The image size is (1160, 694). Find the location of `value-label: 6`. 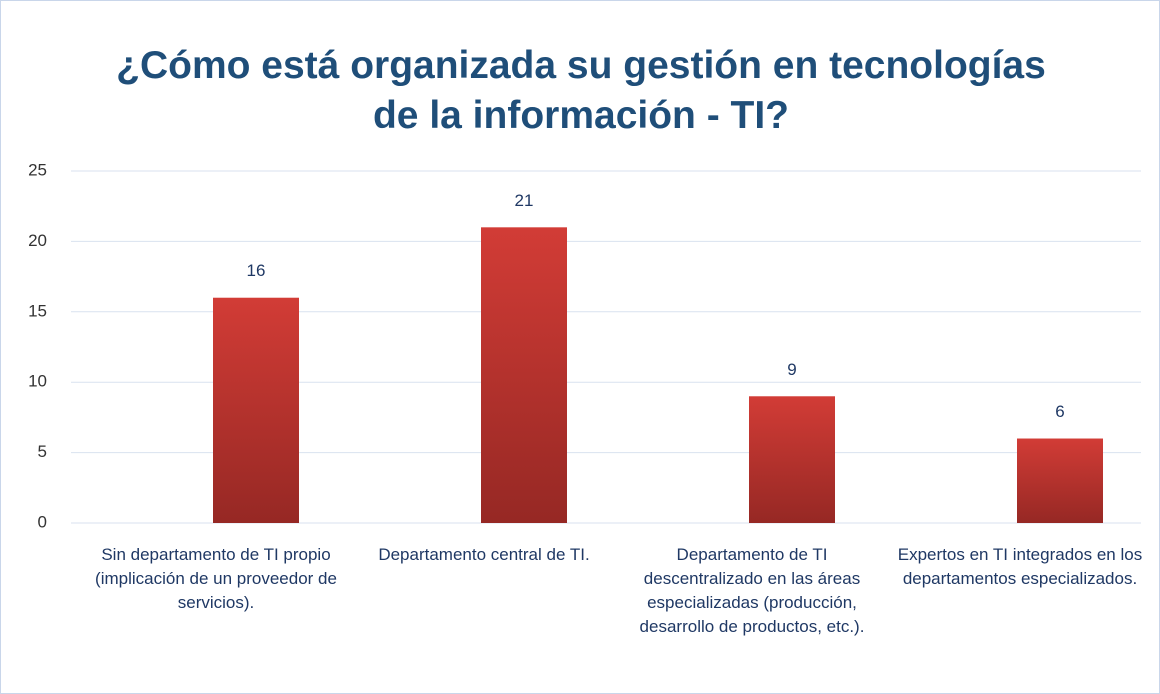

value-label: 6 is located at coordinates (1059, 411).